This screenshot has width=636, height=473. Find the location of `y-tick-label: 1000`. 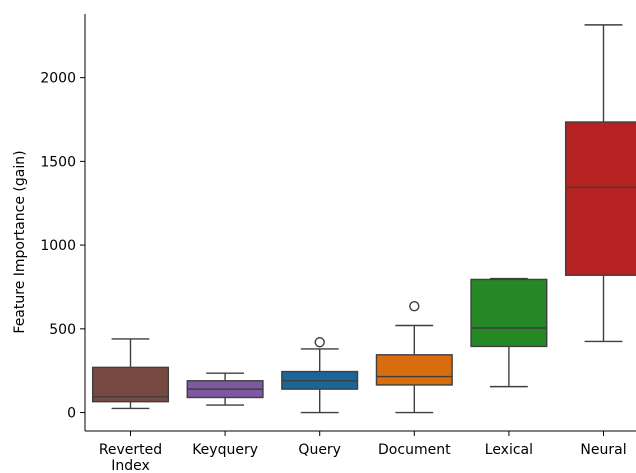

y-tick-label: 1000 is located at coordinates (58, 246).